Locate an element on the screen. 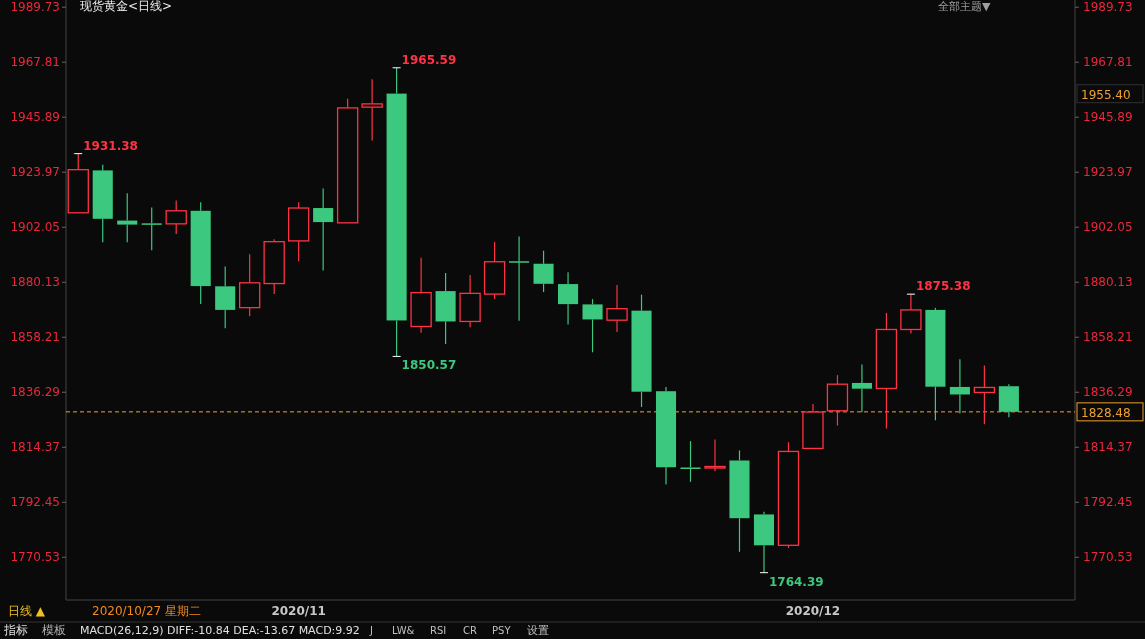 The width and height of the screenshot is (1145, 639). text: 指标 is located at coordinates (15, 630).